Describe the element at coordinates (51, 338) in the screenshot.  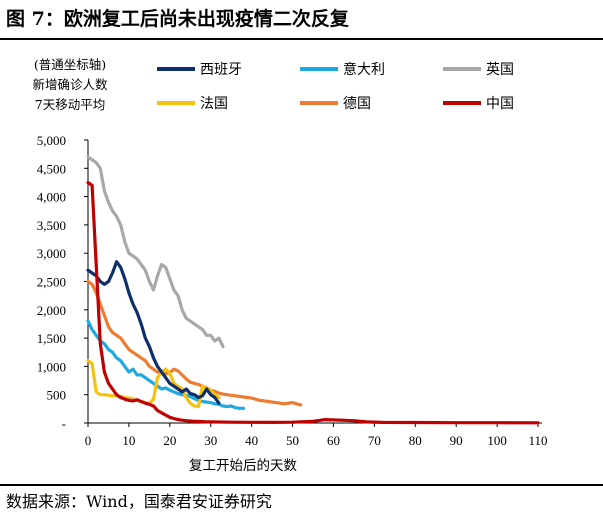
I see `y-tick-label: 1,500` at that location.